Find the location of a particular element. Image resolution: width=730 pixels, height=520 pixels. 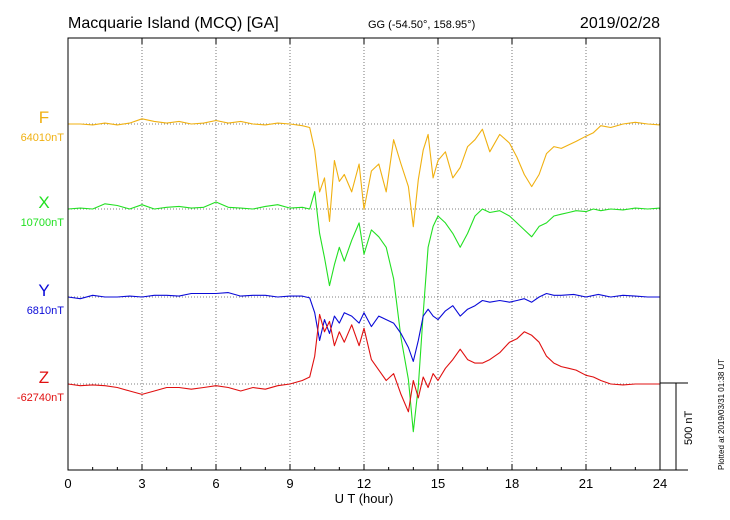

x-tick-label-6: 6 is located at coordinates (215, 483).